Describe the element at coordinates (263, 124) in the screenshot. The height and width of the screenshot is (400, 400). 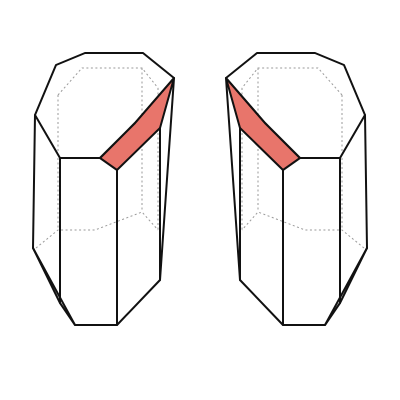
I see `right-highlight-face` at that location.